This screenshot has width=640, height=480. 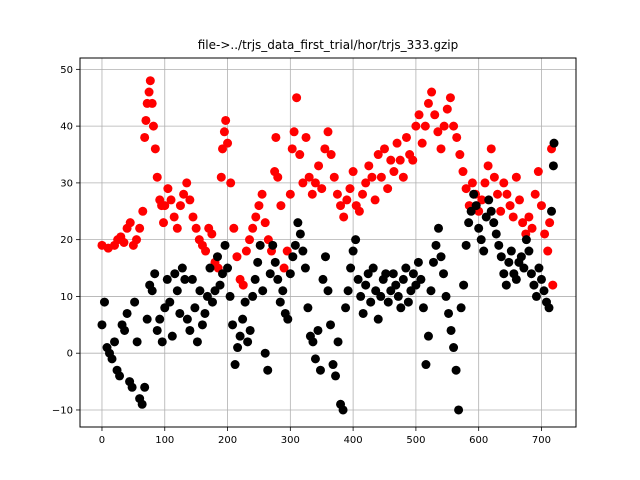 I want to click on x-tick-label: 500, so click(x=415, y=440).